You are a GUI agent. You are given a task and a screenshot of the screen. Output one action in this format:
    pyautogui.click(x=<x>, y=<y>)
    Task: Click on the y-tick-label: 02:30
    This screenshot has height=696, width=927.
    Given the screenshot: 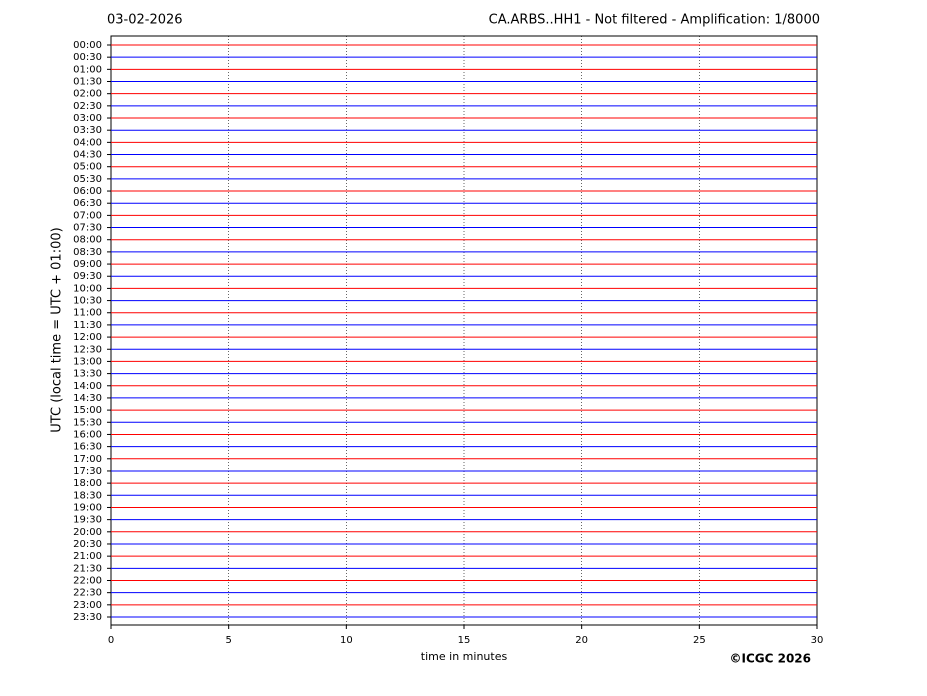 What is the action you would take?
    pyautogui.click(x=87, y=106)
    